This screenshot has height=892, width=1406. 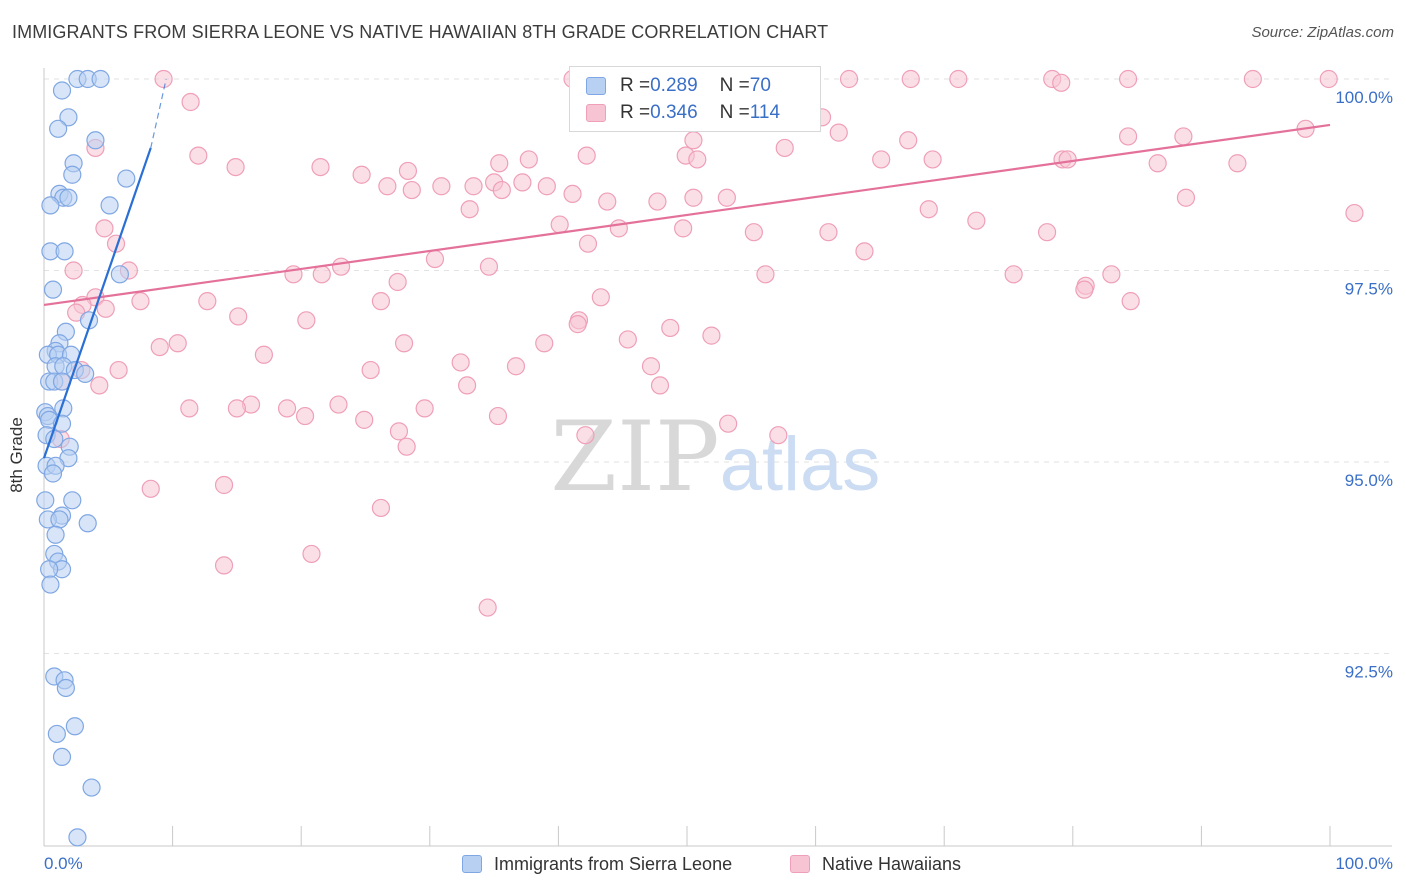 What do you see at coordinates (158, 113) in the screenshot?
I see `trend-line-sierra-leone-extension` at bounding box center [158, 113].